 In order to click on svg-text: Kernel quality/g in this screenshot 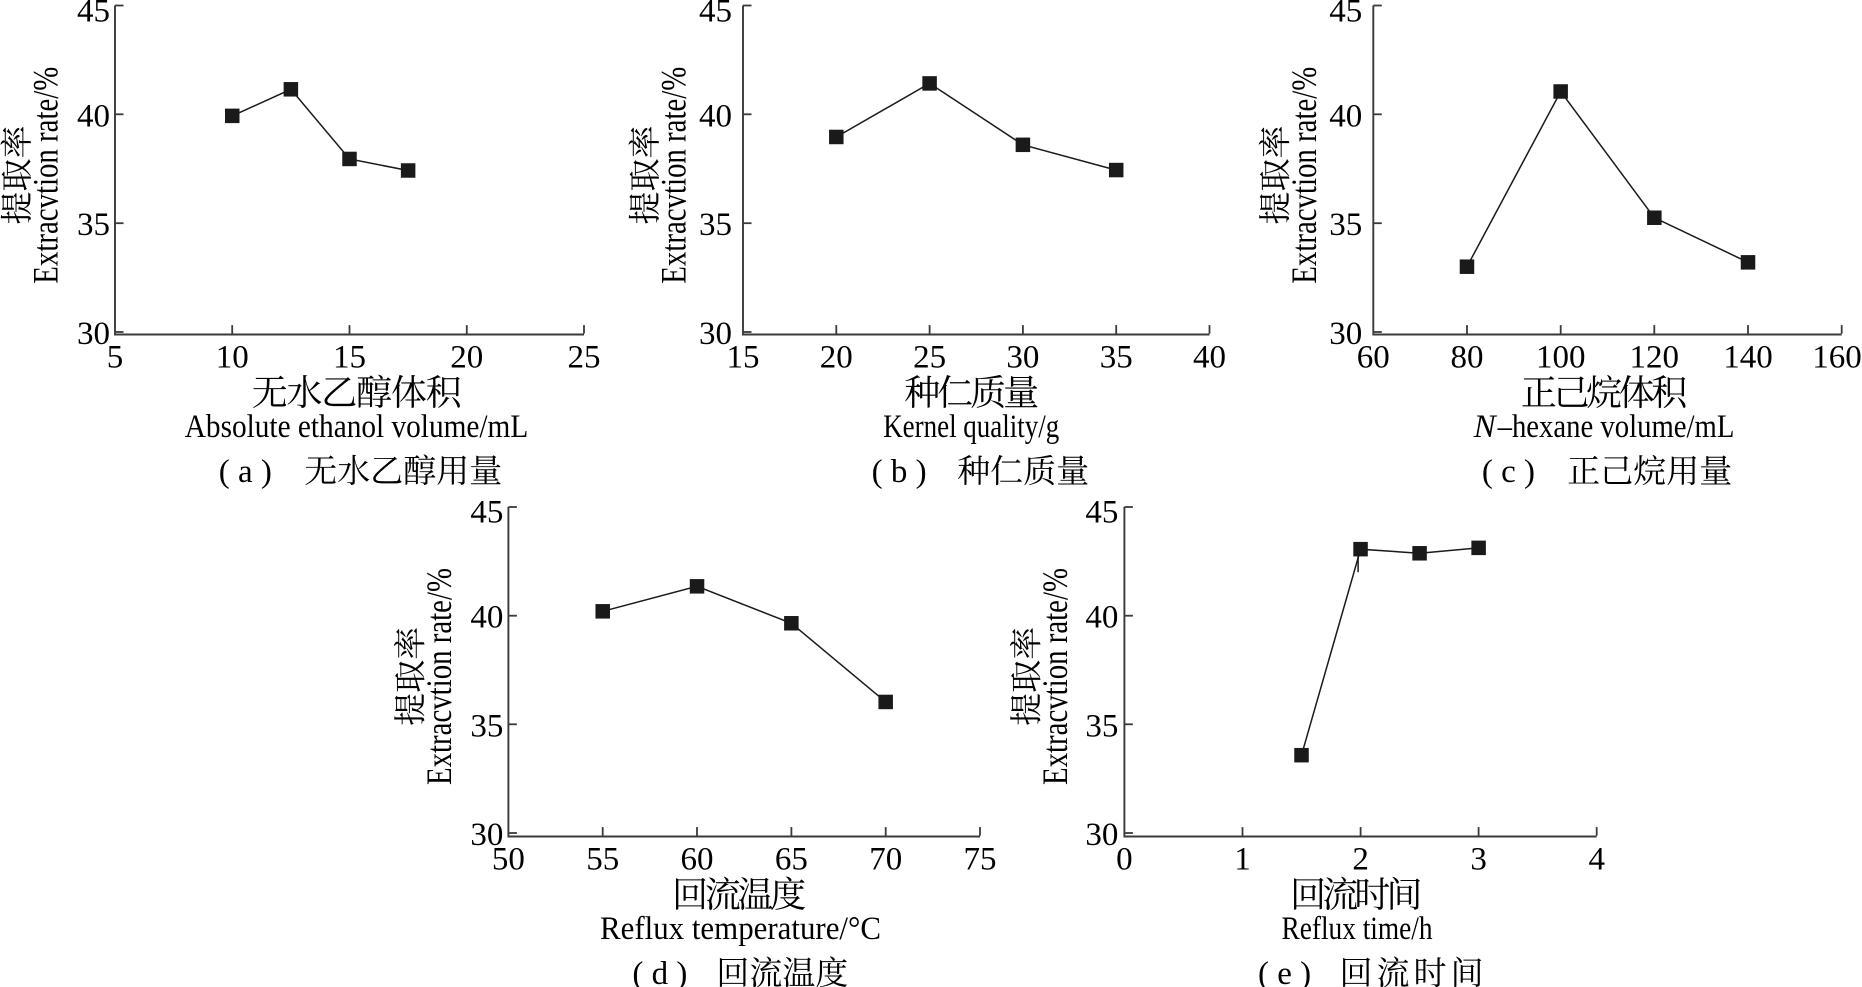, I will do `click(971, 427)`.